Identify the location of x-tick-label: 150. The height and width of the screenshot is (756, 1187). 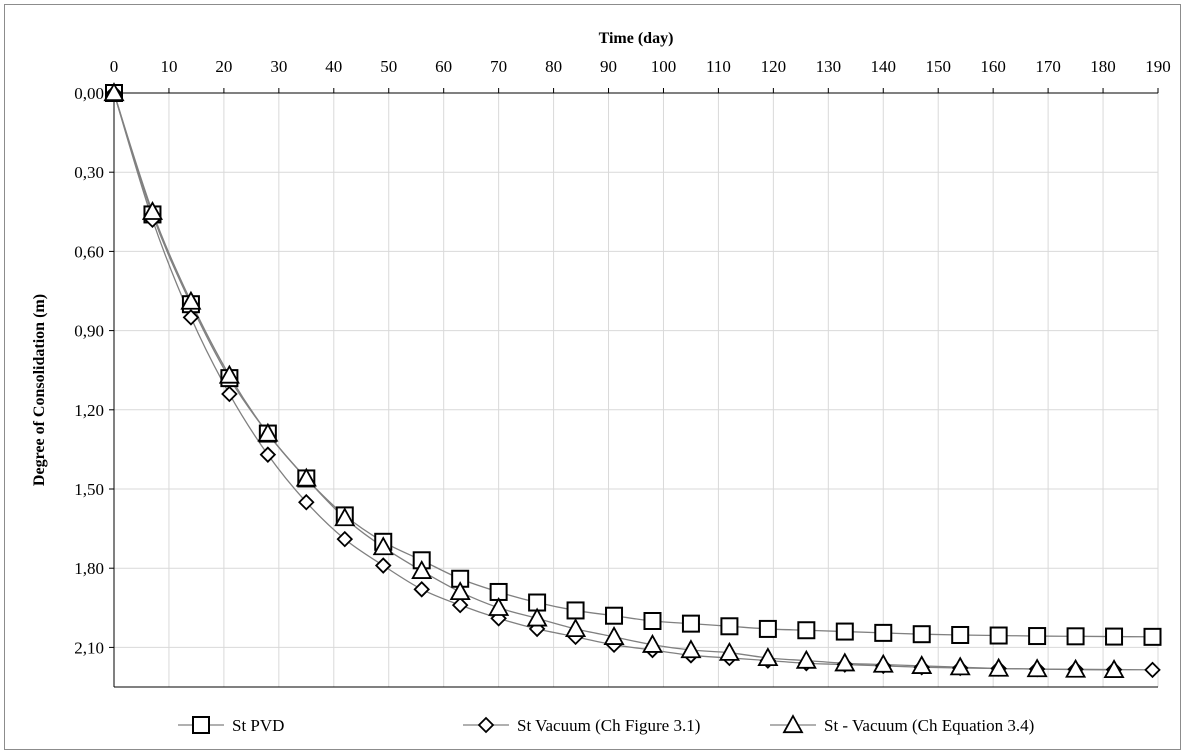
(938, 66).